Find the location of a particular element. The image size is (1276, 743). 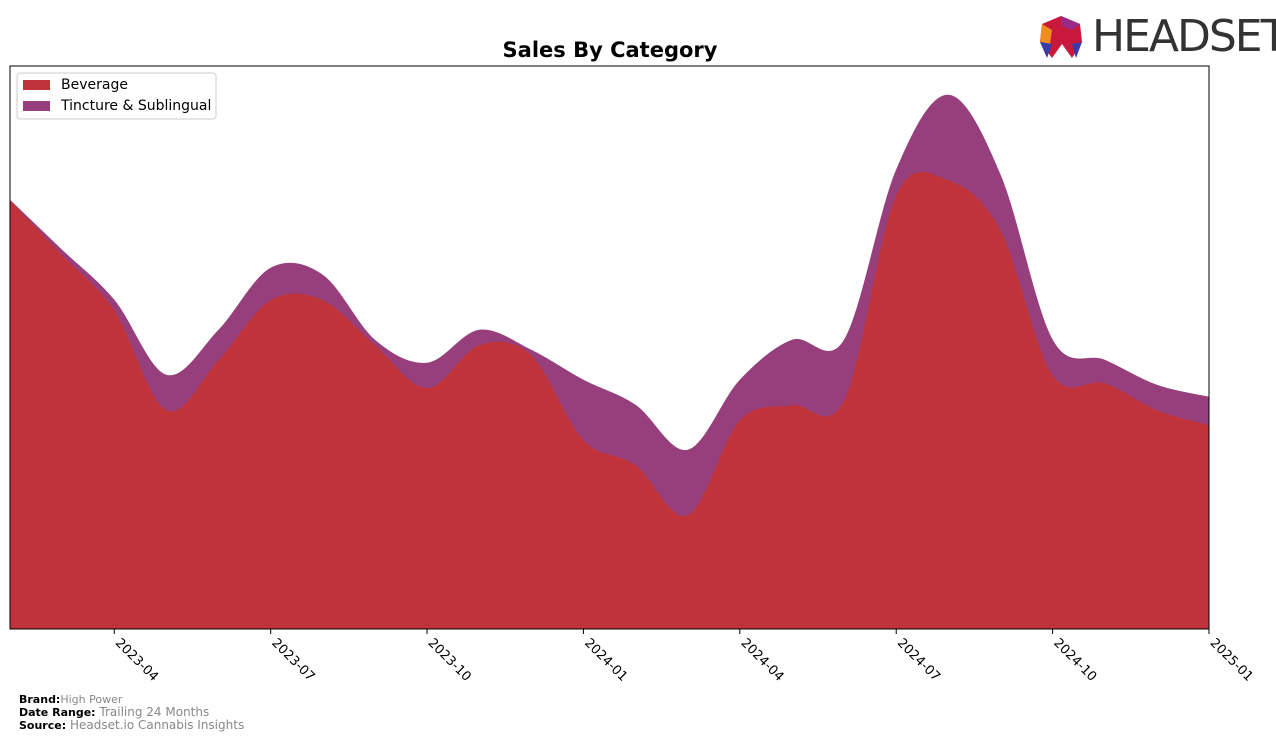

footer-source: Source: Headset.io Cannabis Insights is located at coordinates (132, 725).